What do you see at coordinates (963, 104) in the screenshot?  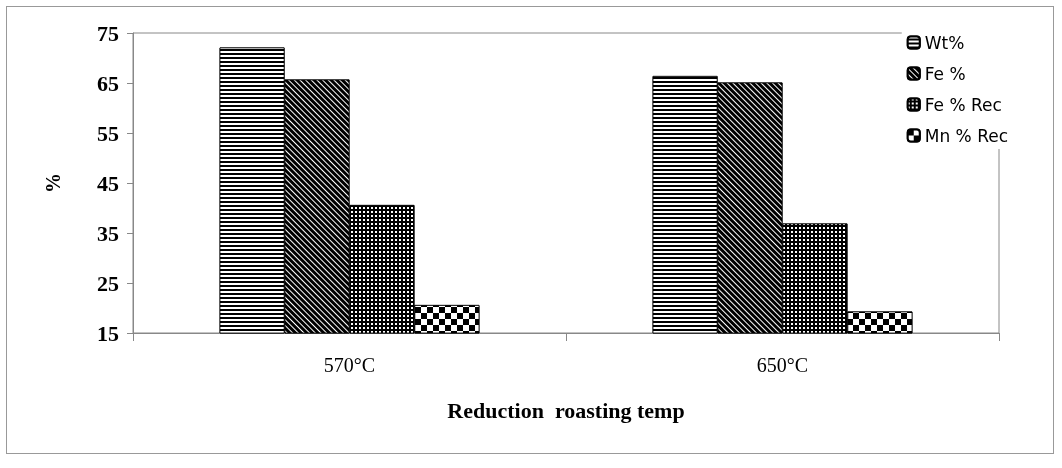 I see `legend-label: Fe % Rec` at bounding box center [963, 104].